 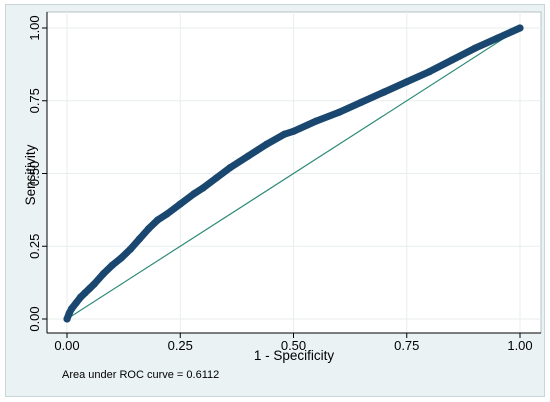 I want to click on y-axis-title: Sensitivity, so click(x=30, y=174).